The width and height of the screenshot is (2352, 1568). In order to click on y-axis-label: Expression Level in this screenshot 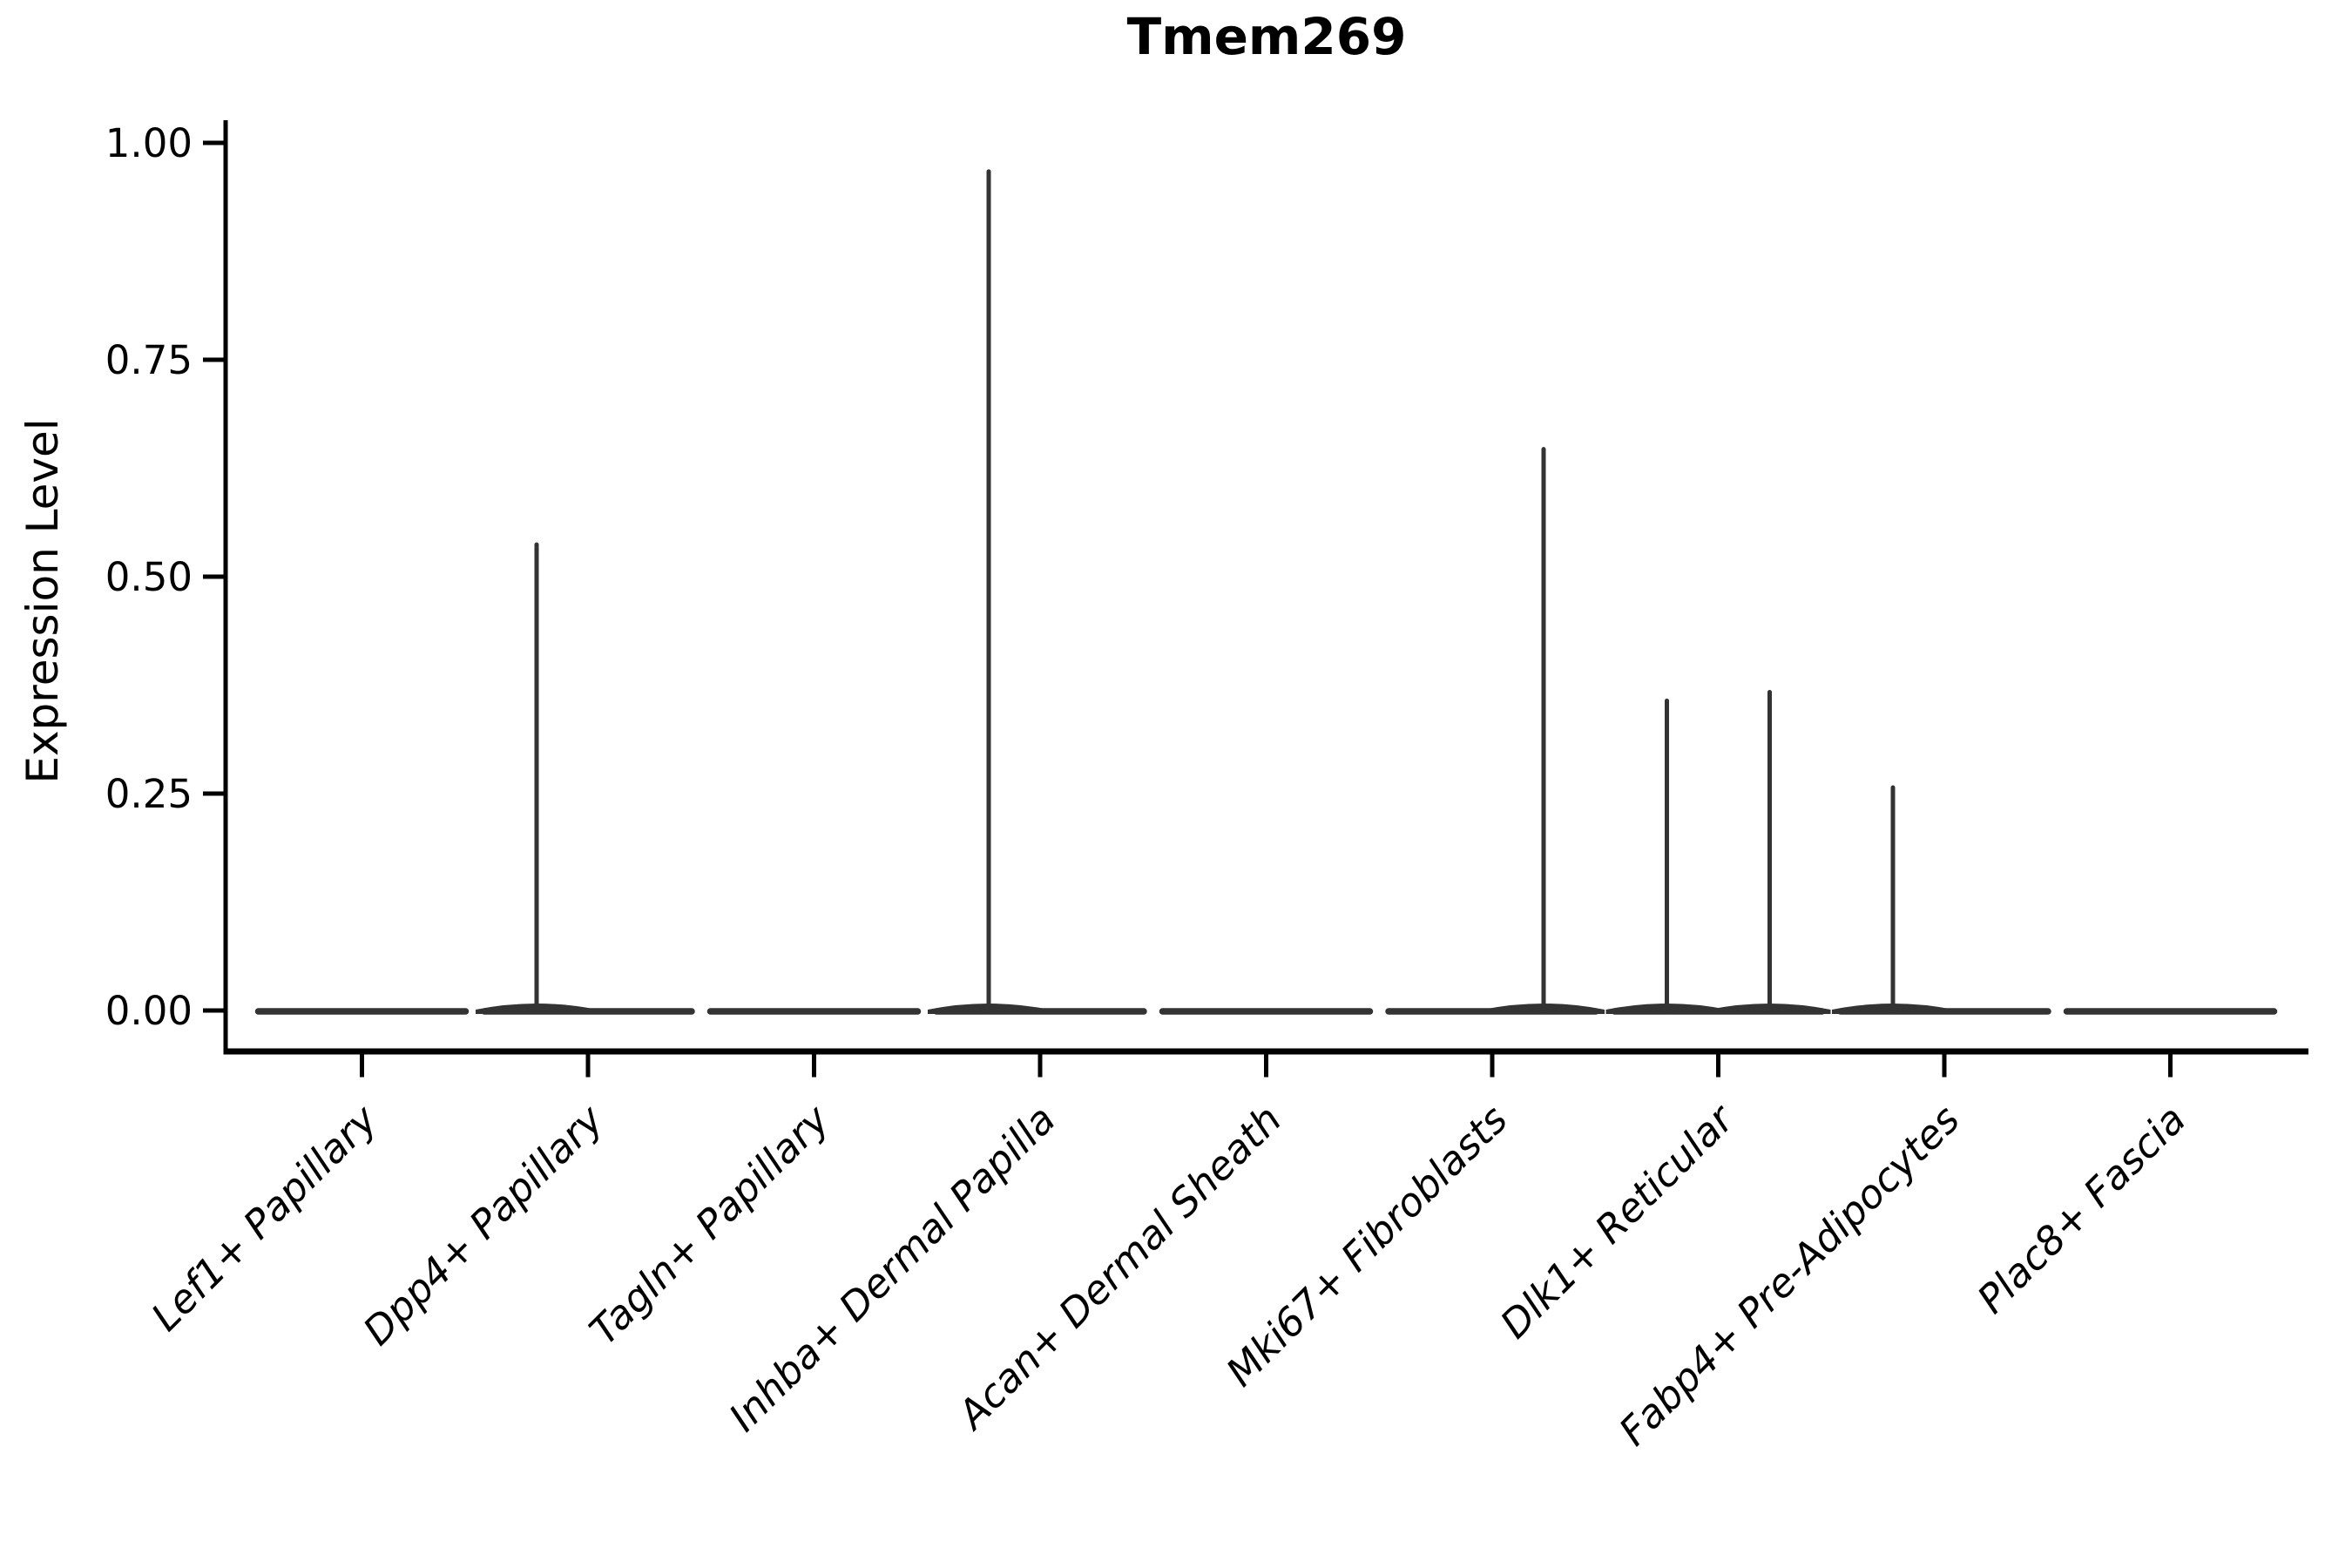, I will do `click(42, 600)`.